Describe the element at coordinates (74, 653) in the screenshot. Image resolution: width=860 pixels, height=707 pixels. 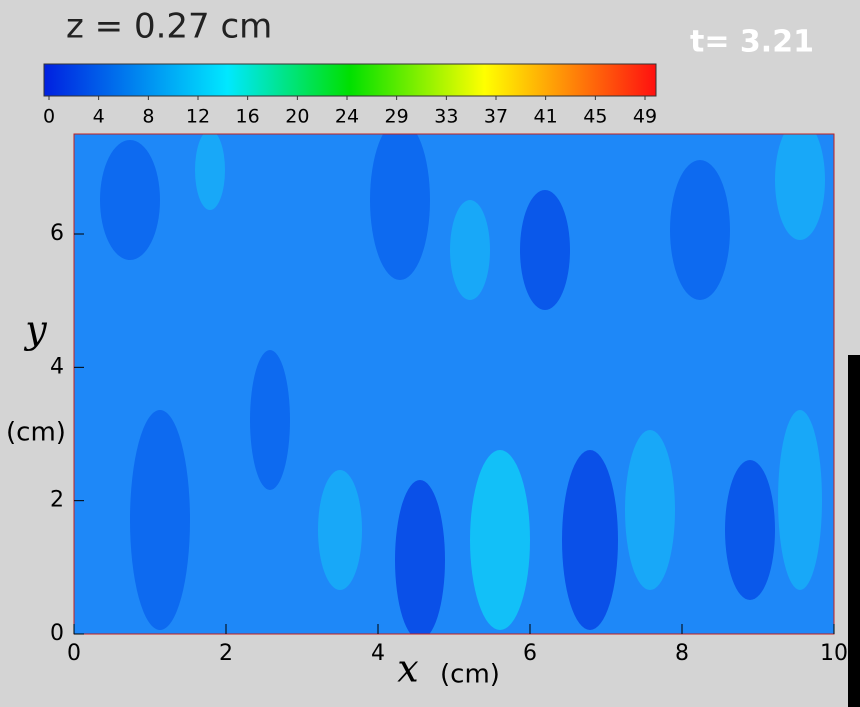
I see `x-tick-label: 0` at that location.